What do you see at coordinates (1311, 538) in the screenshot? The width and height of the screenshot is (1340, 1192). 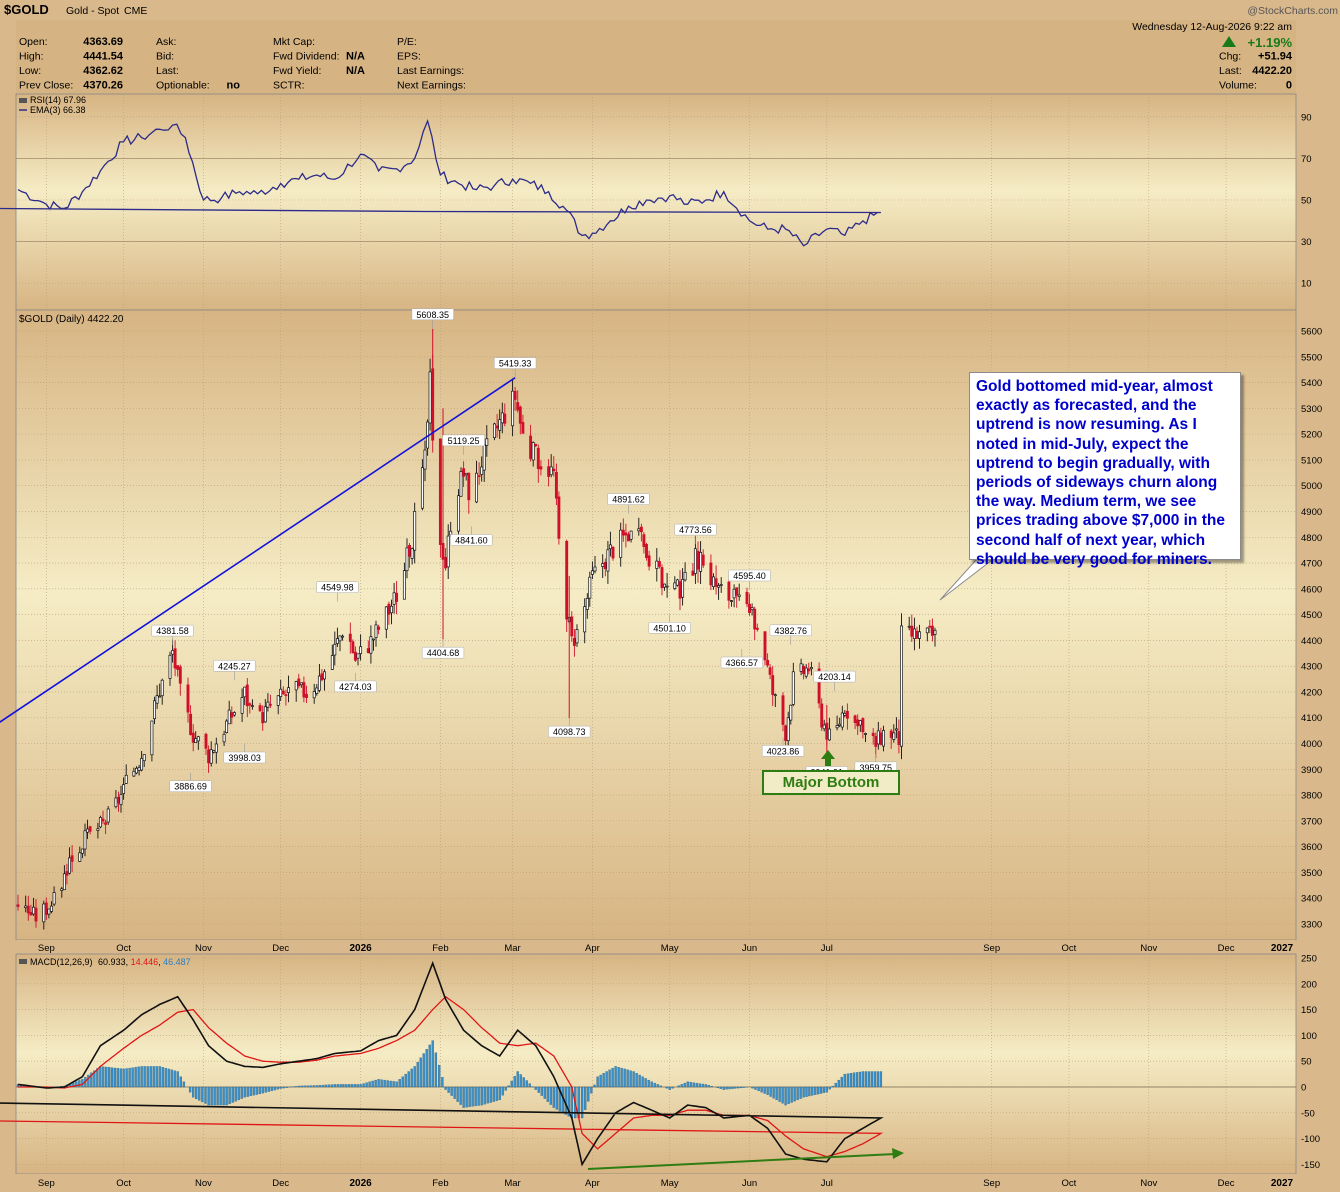 I see `price-tick-label: 4800` at bounding box center [1311, 538].